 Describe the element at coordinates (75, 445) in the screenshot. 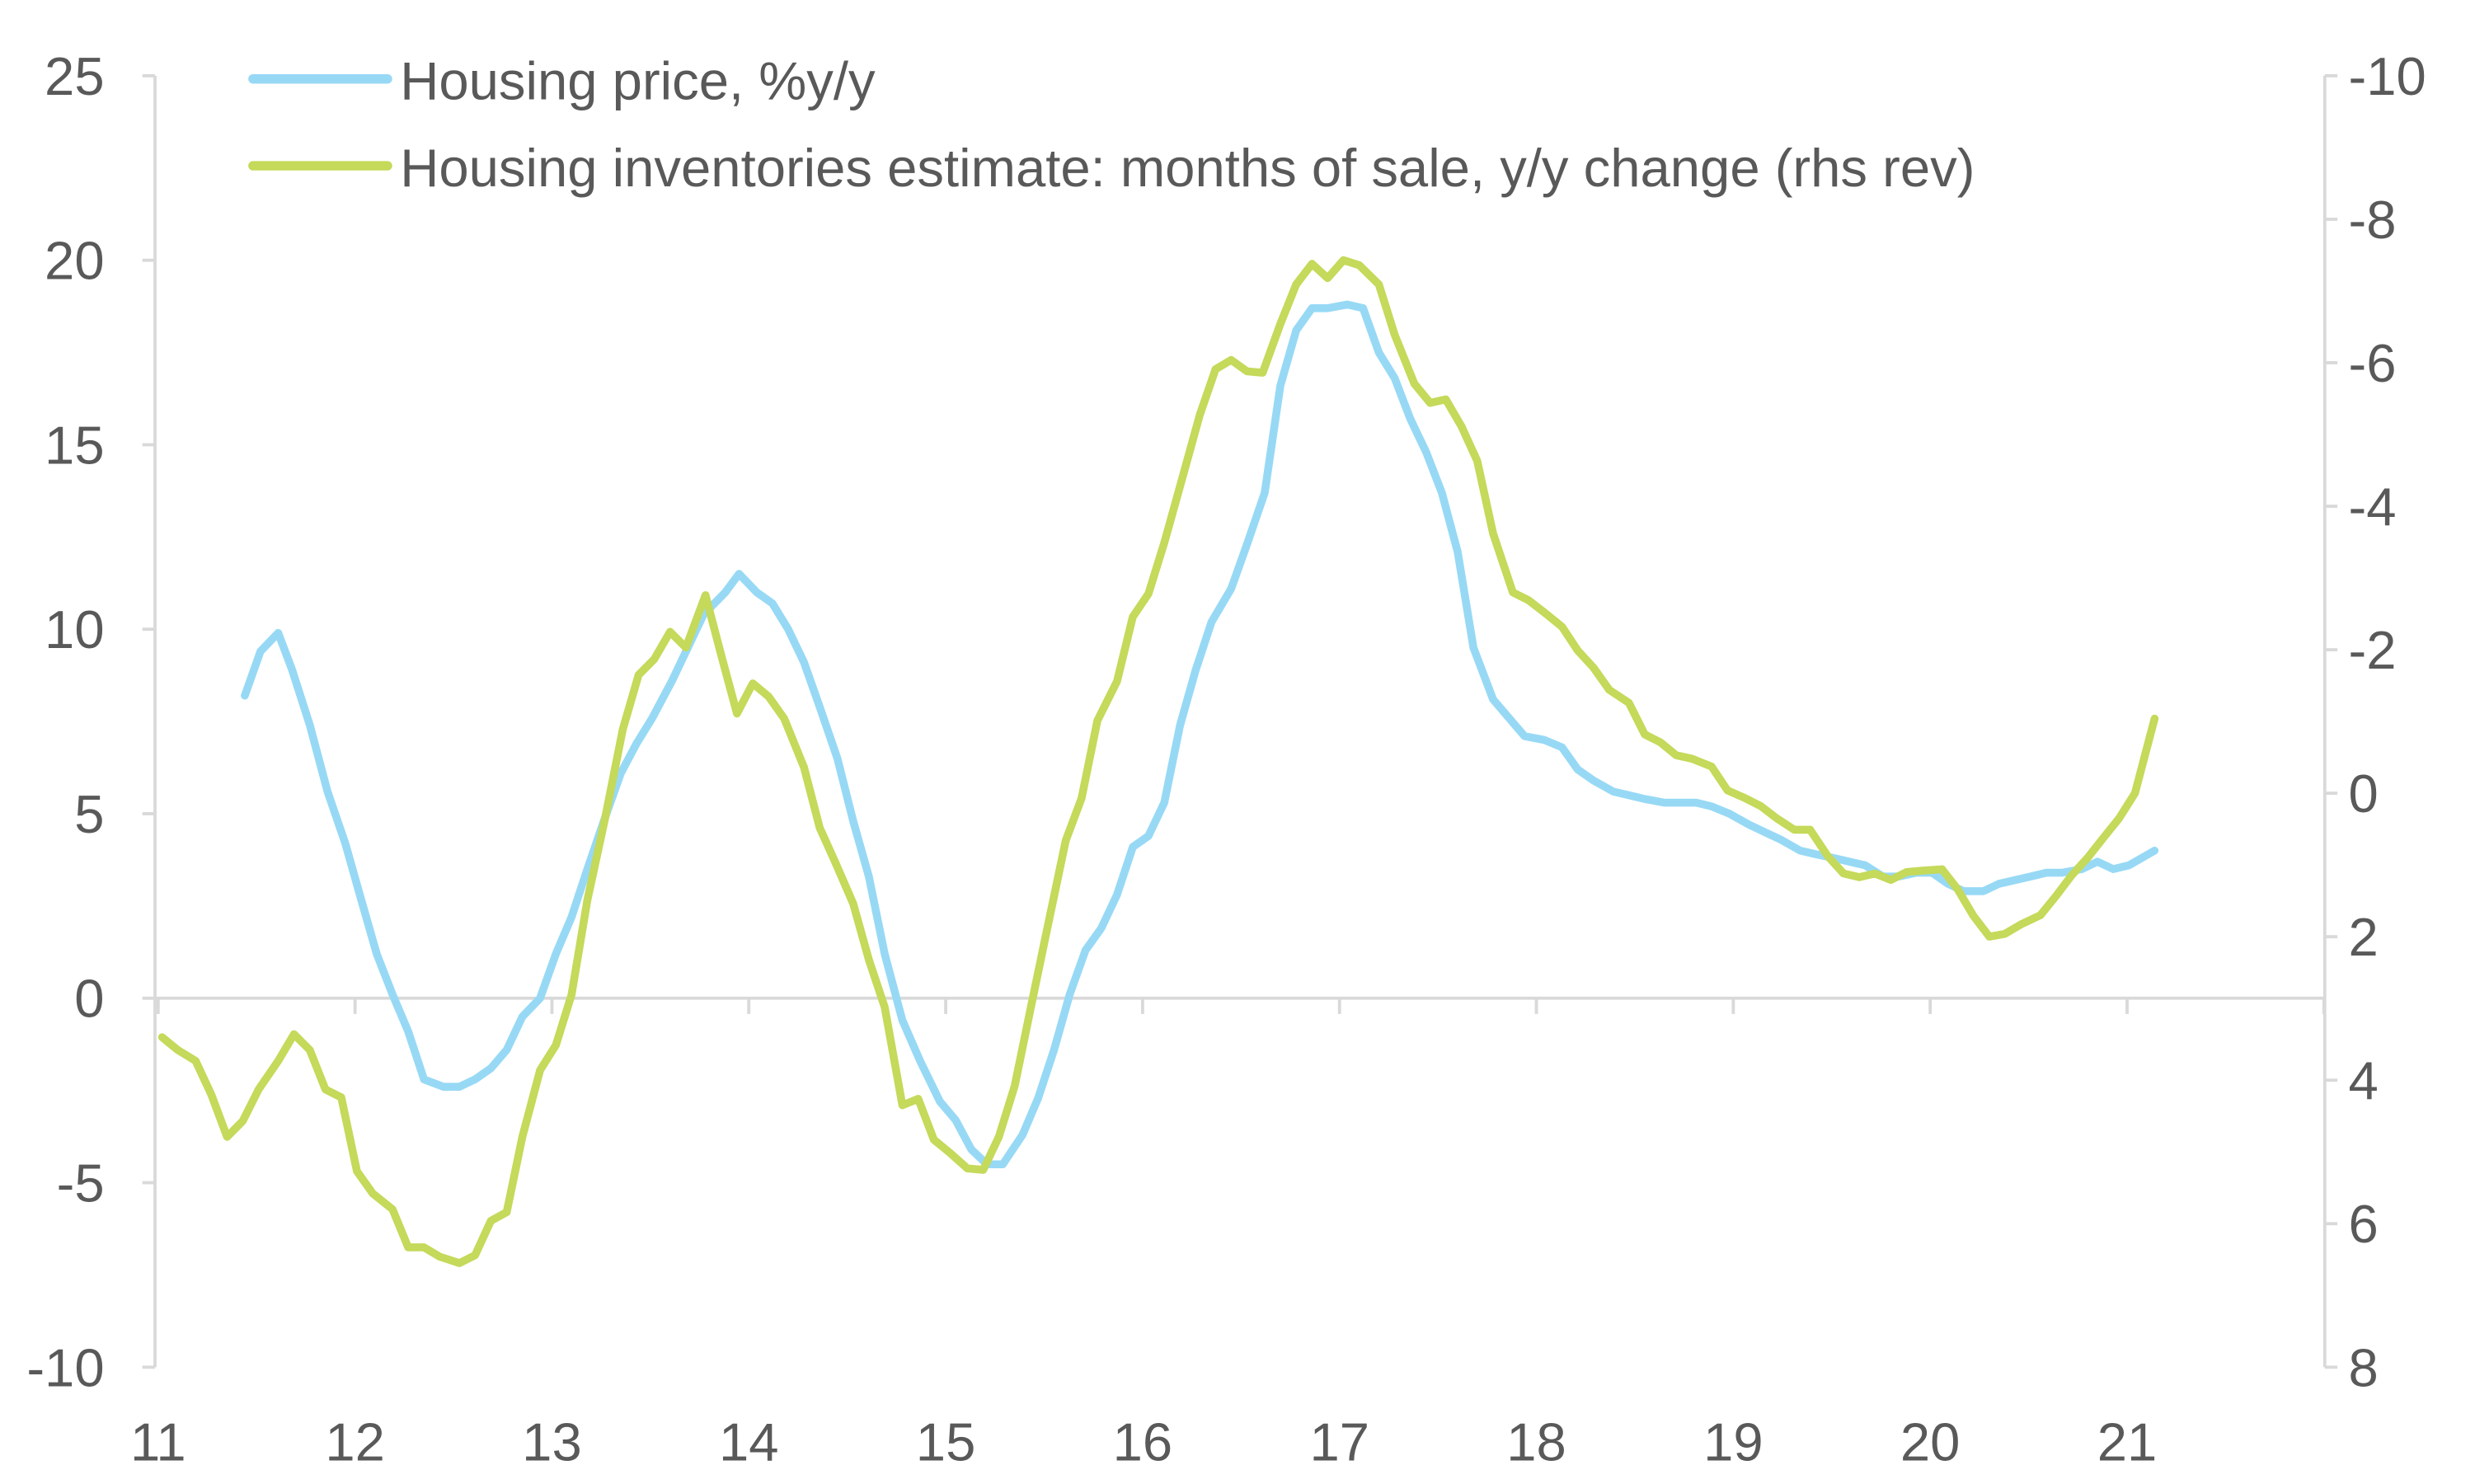

I see `y-tick-label: 15` at that location.